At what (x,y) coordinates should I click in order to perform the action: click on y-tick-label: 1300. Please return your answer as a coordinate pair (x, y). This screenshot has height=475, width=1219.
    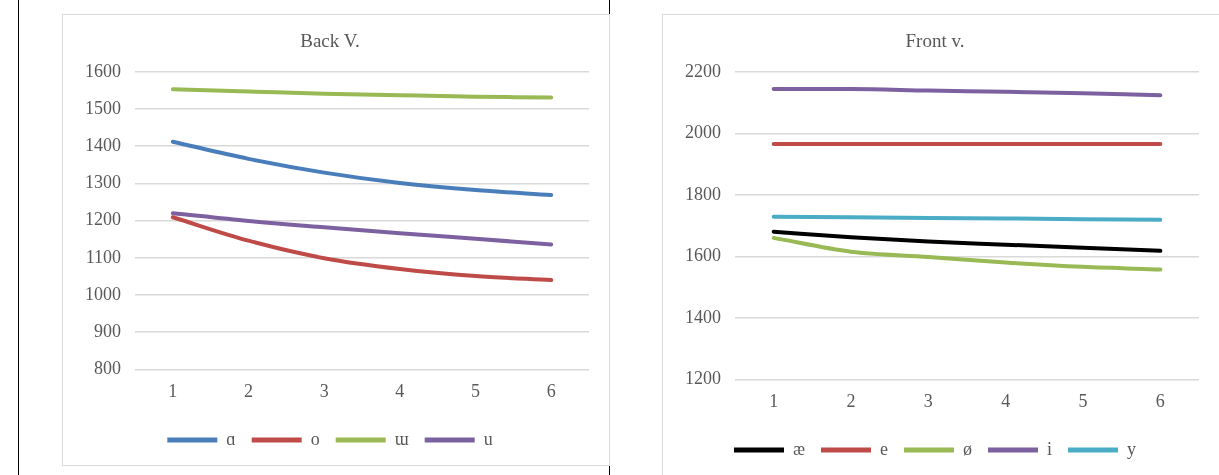
    Looking at the image, I should click on (103, 182).